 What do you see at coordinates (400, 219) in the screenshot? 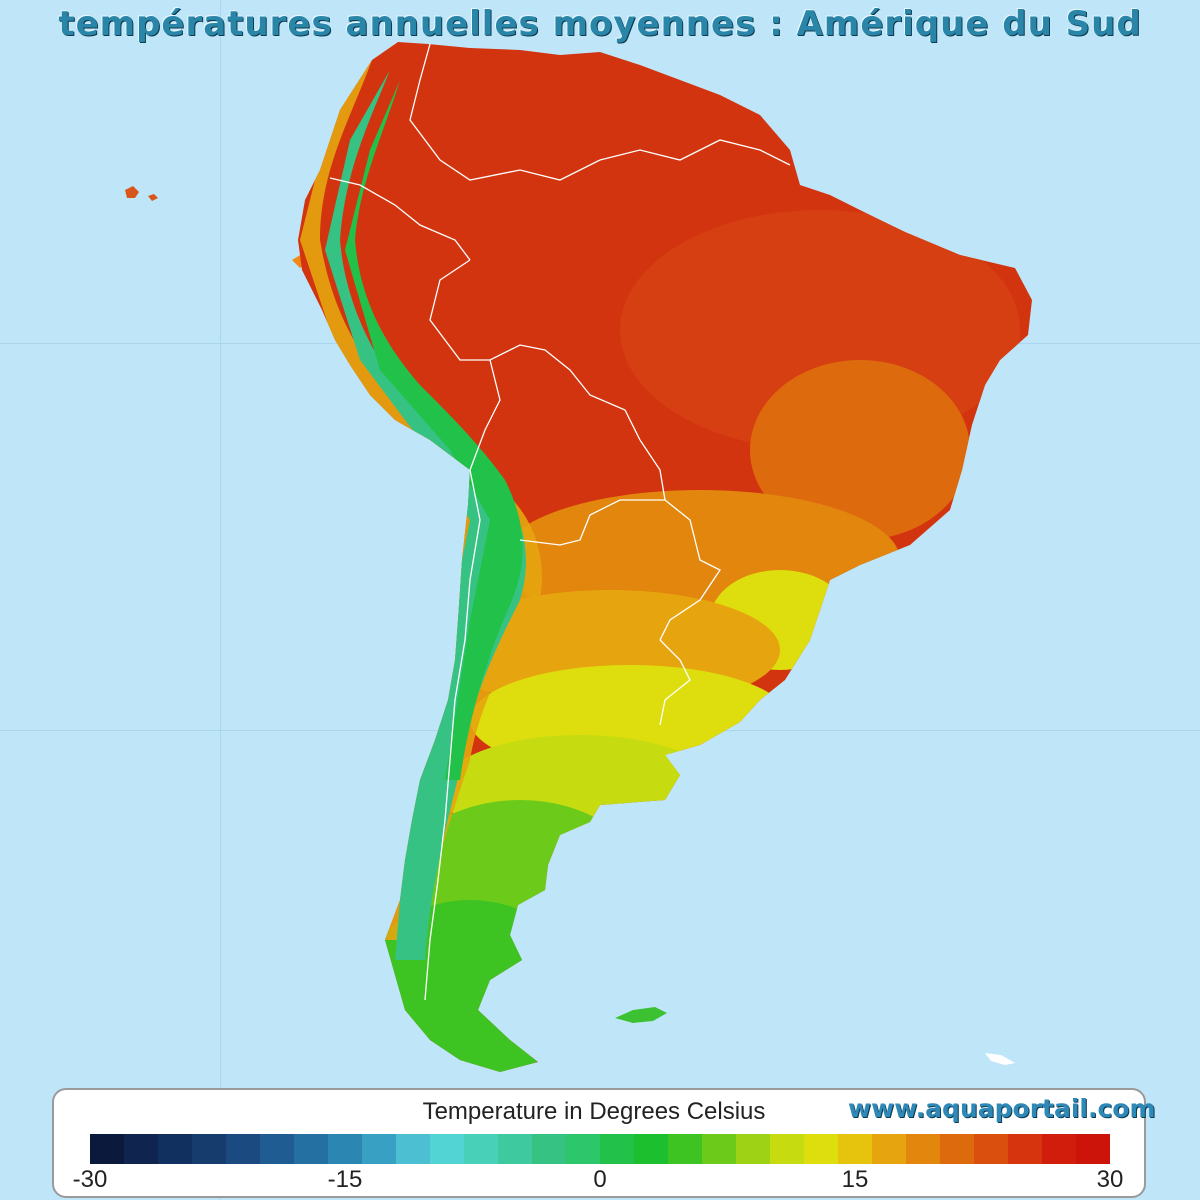
I see `border-ecuador-peru` at bounding box center [400, 219].